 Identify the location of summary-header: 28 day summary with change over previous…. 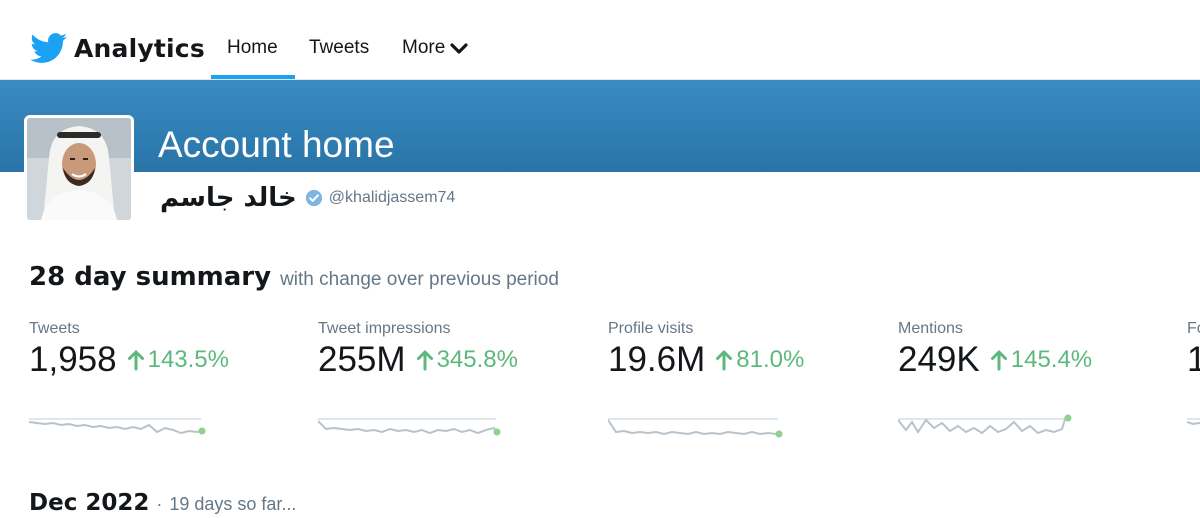
(294, 277).